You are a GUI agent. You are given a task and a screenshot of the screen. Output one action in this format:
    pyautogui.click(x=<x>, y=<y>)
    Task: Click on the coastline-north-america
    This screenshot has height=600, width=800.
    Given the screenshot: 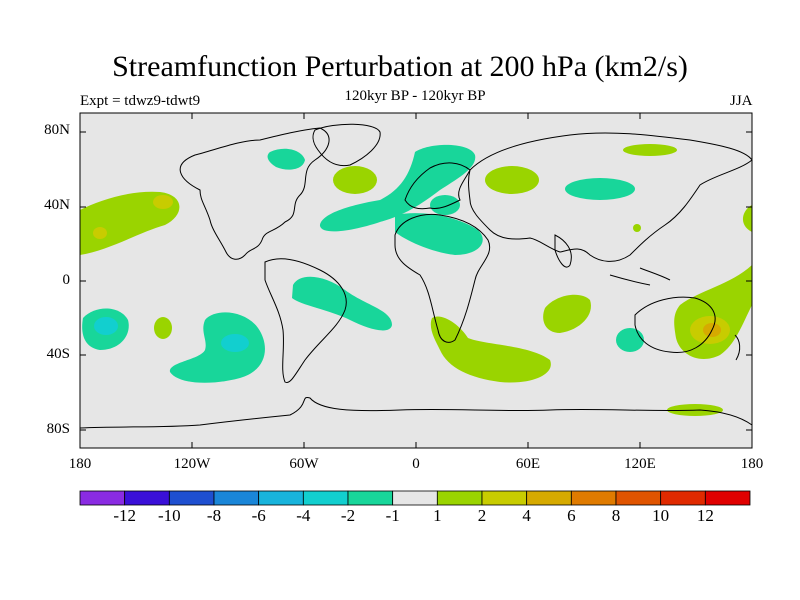 What is the action you would take?
    pyautogui.click(x=254, y=193)
    